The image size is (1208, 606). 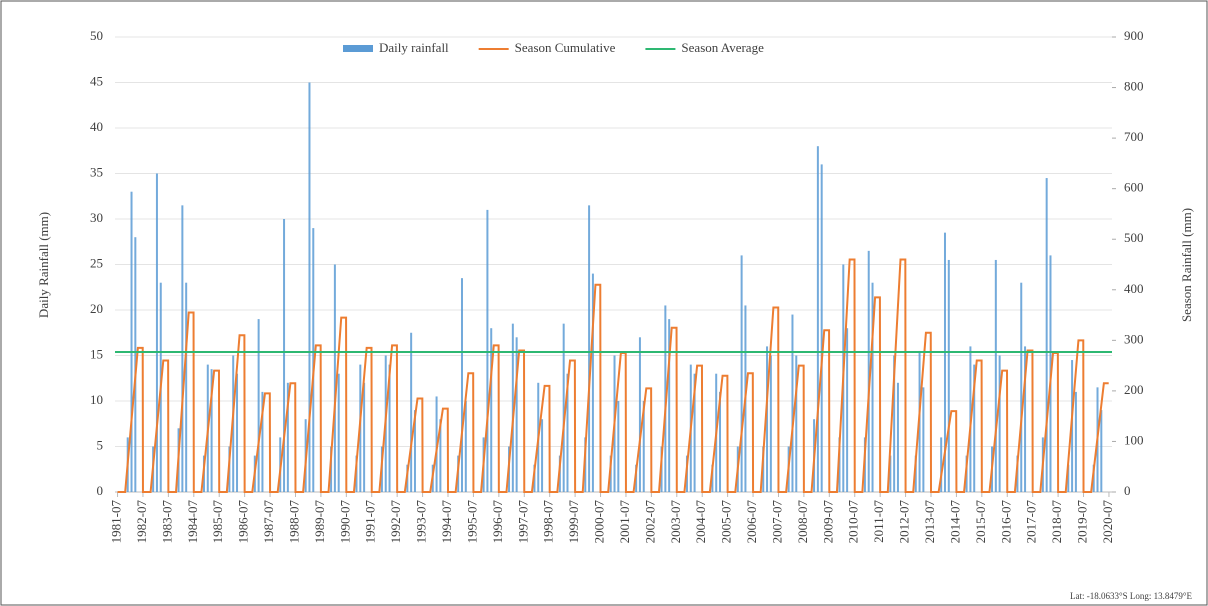 What do you see at coordinates (1131, 596) in the screenshot?
I see `annotation: Lat: -18.0633°S Long: 13.8479°E` at bounding box center [1131, 596].